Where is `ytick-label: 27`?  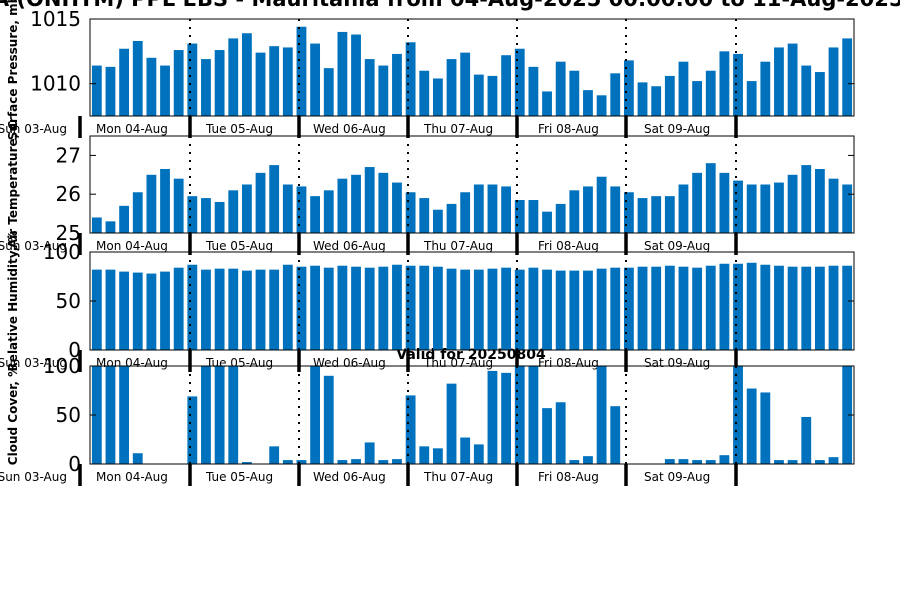
ytick-label: 27 is located at coordinates (68, 155).